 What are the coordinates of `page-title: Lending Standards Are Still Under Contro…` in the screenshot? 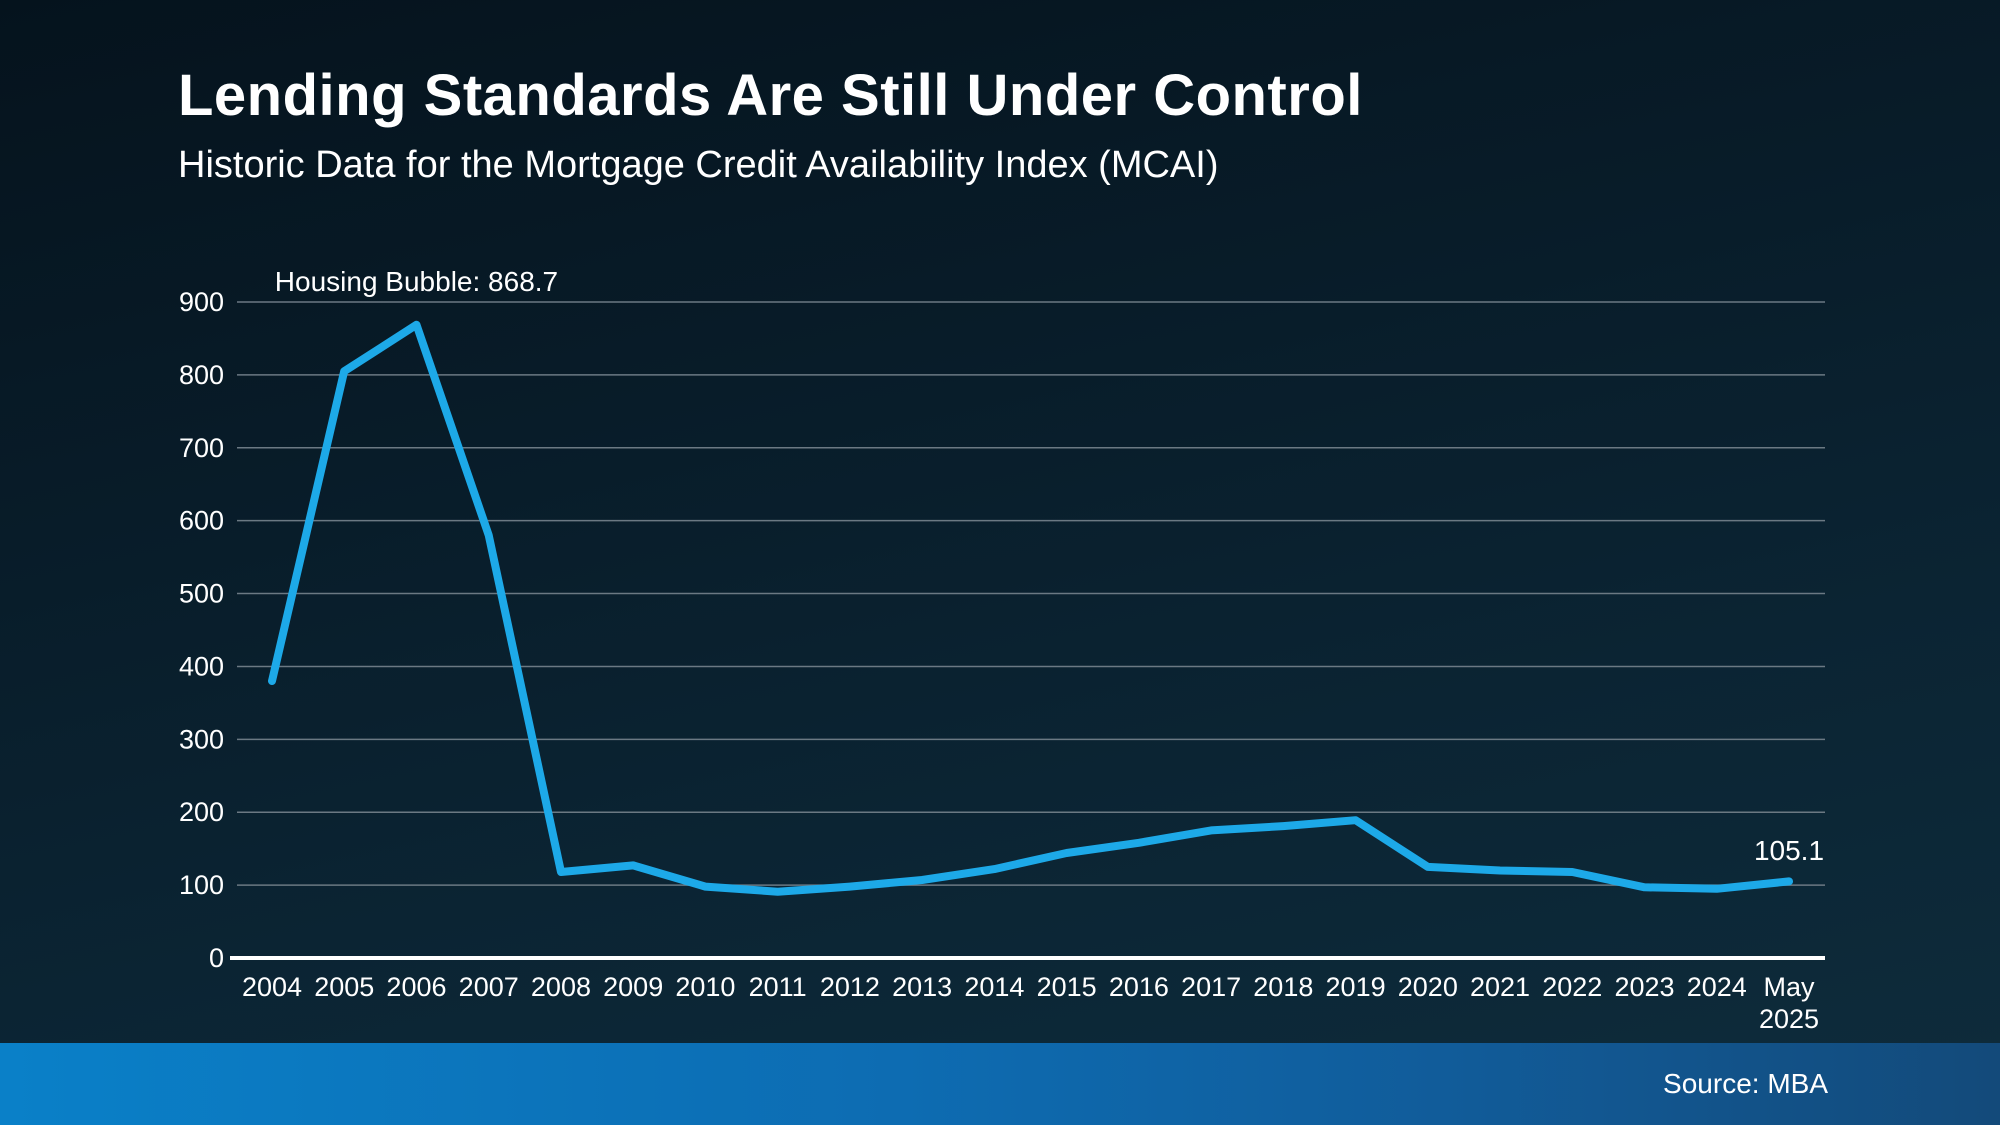 It's located at (770, 95).